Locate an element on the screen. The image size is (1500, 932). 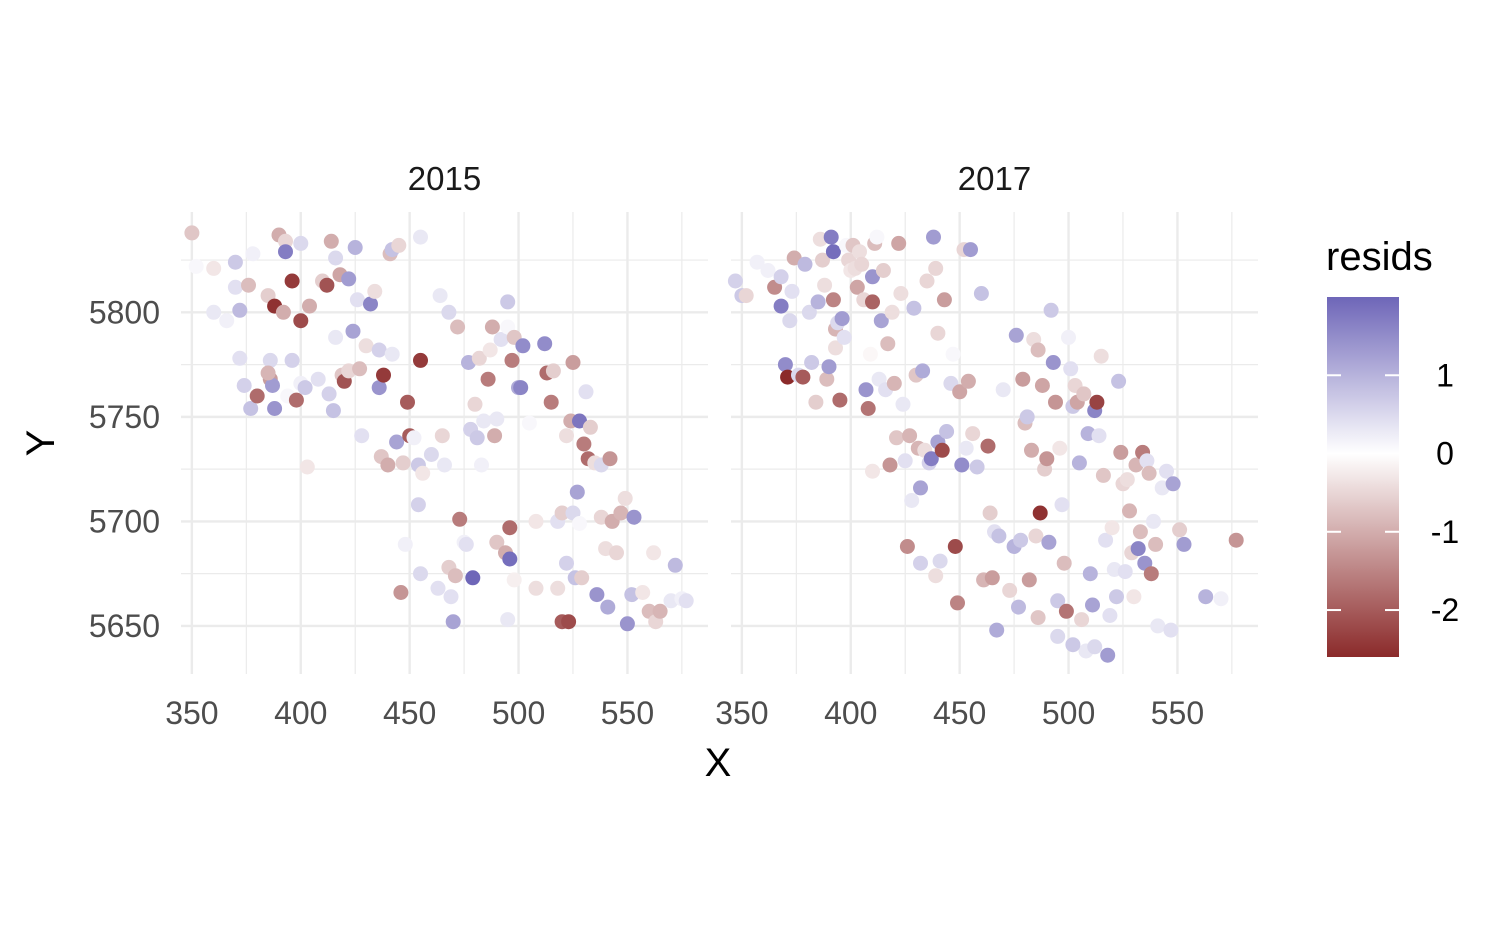
legend-tick-label: -2 is located at coordinates (1445, 610).